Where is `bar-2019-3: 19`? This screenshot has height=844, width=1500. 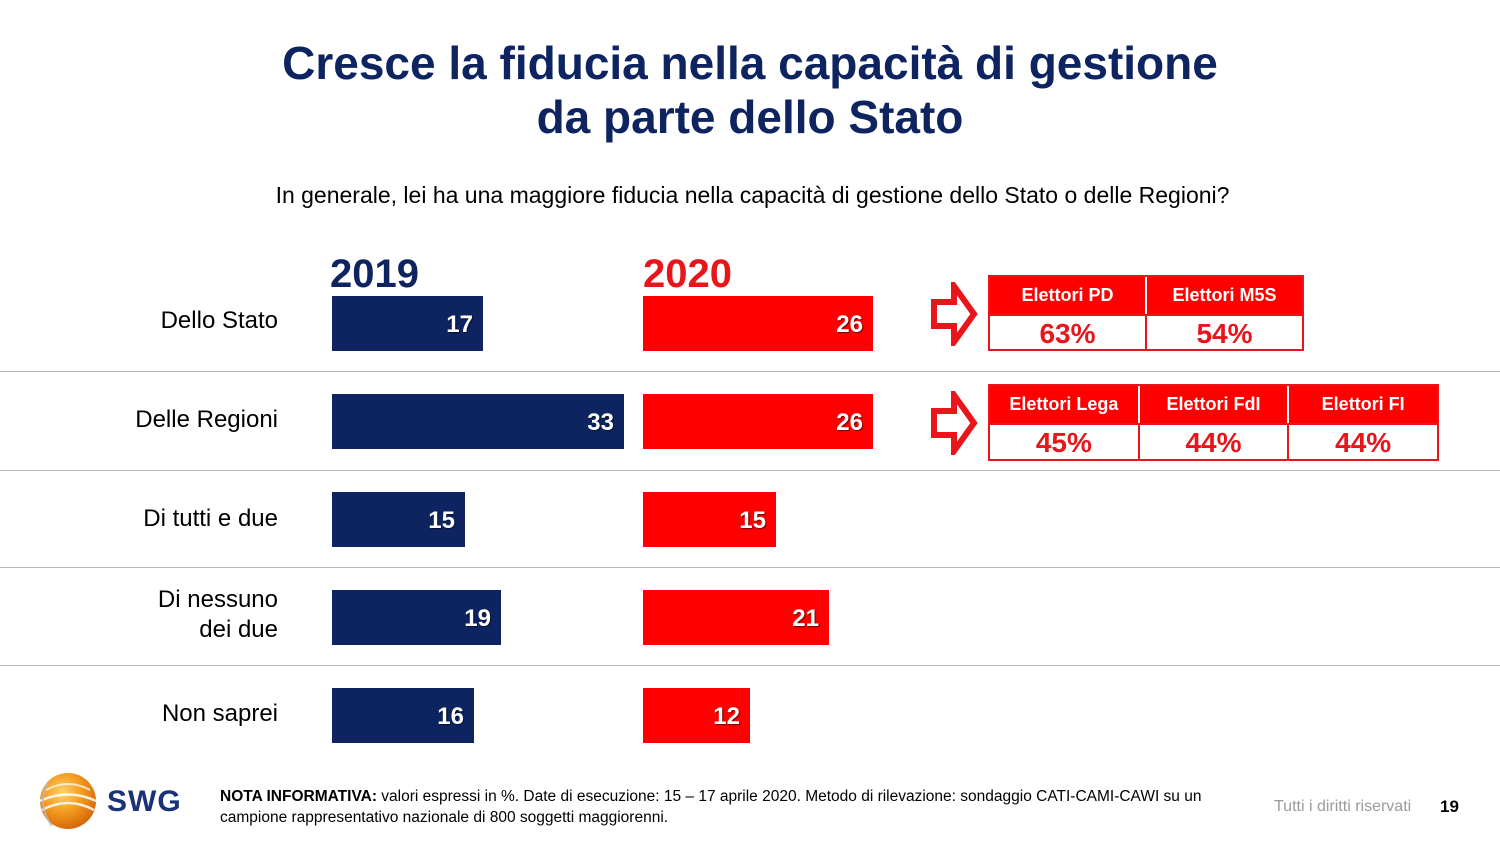
bar-2019-3: 19 is located at coordinates (416, 617).